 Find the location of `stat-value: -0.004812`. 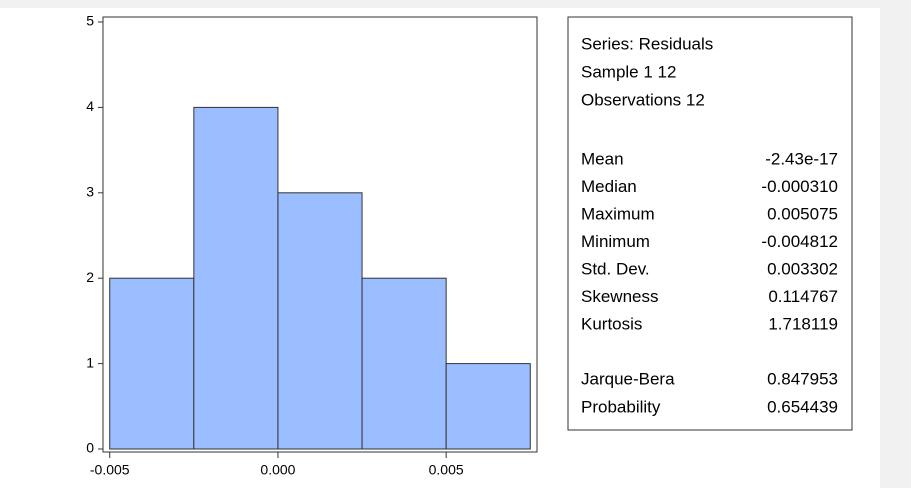

stat-value: -0.004812 is located at coordinates (799, 241).